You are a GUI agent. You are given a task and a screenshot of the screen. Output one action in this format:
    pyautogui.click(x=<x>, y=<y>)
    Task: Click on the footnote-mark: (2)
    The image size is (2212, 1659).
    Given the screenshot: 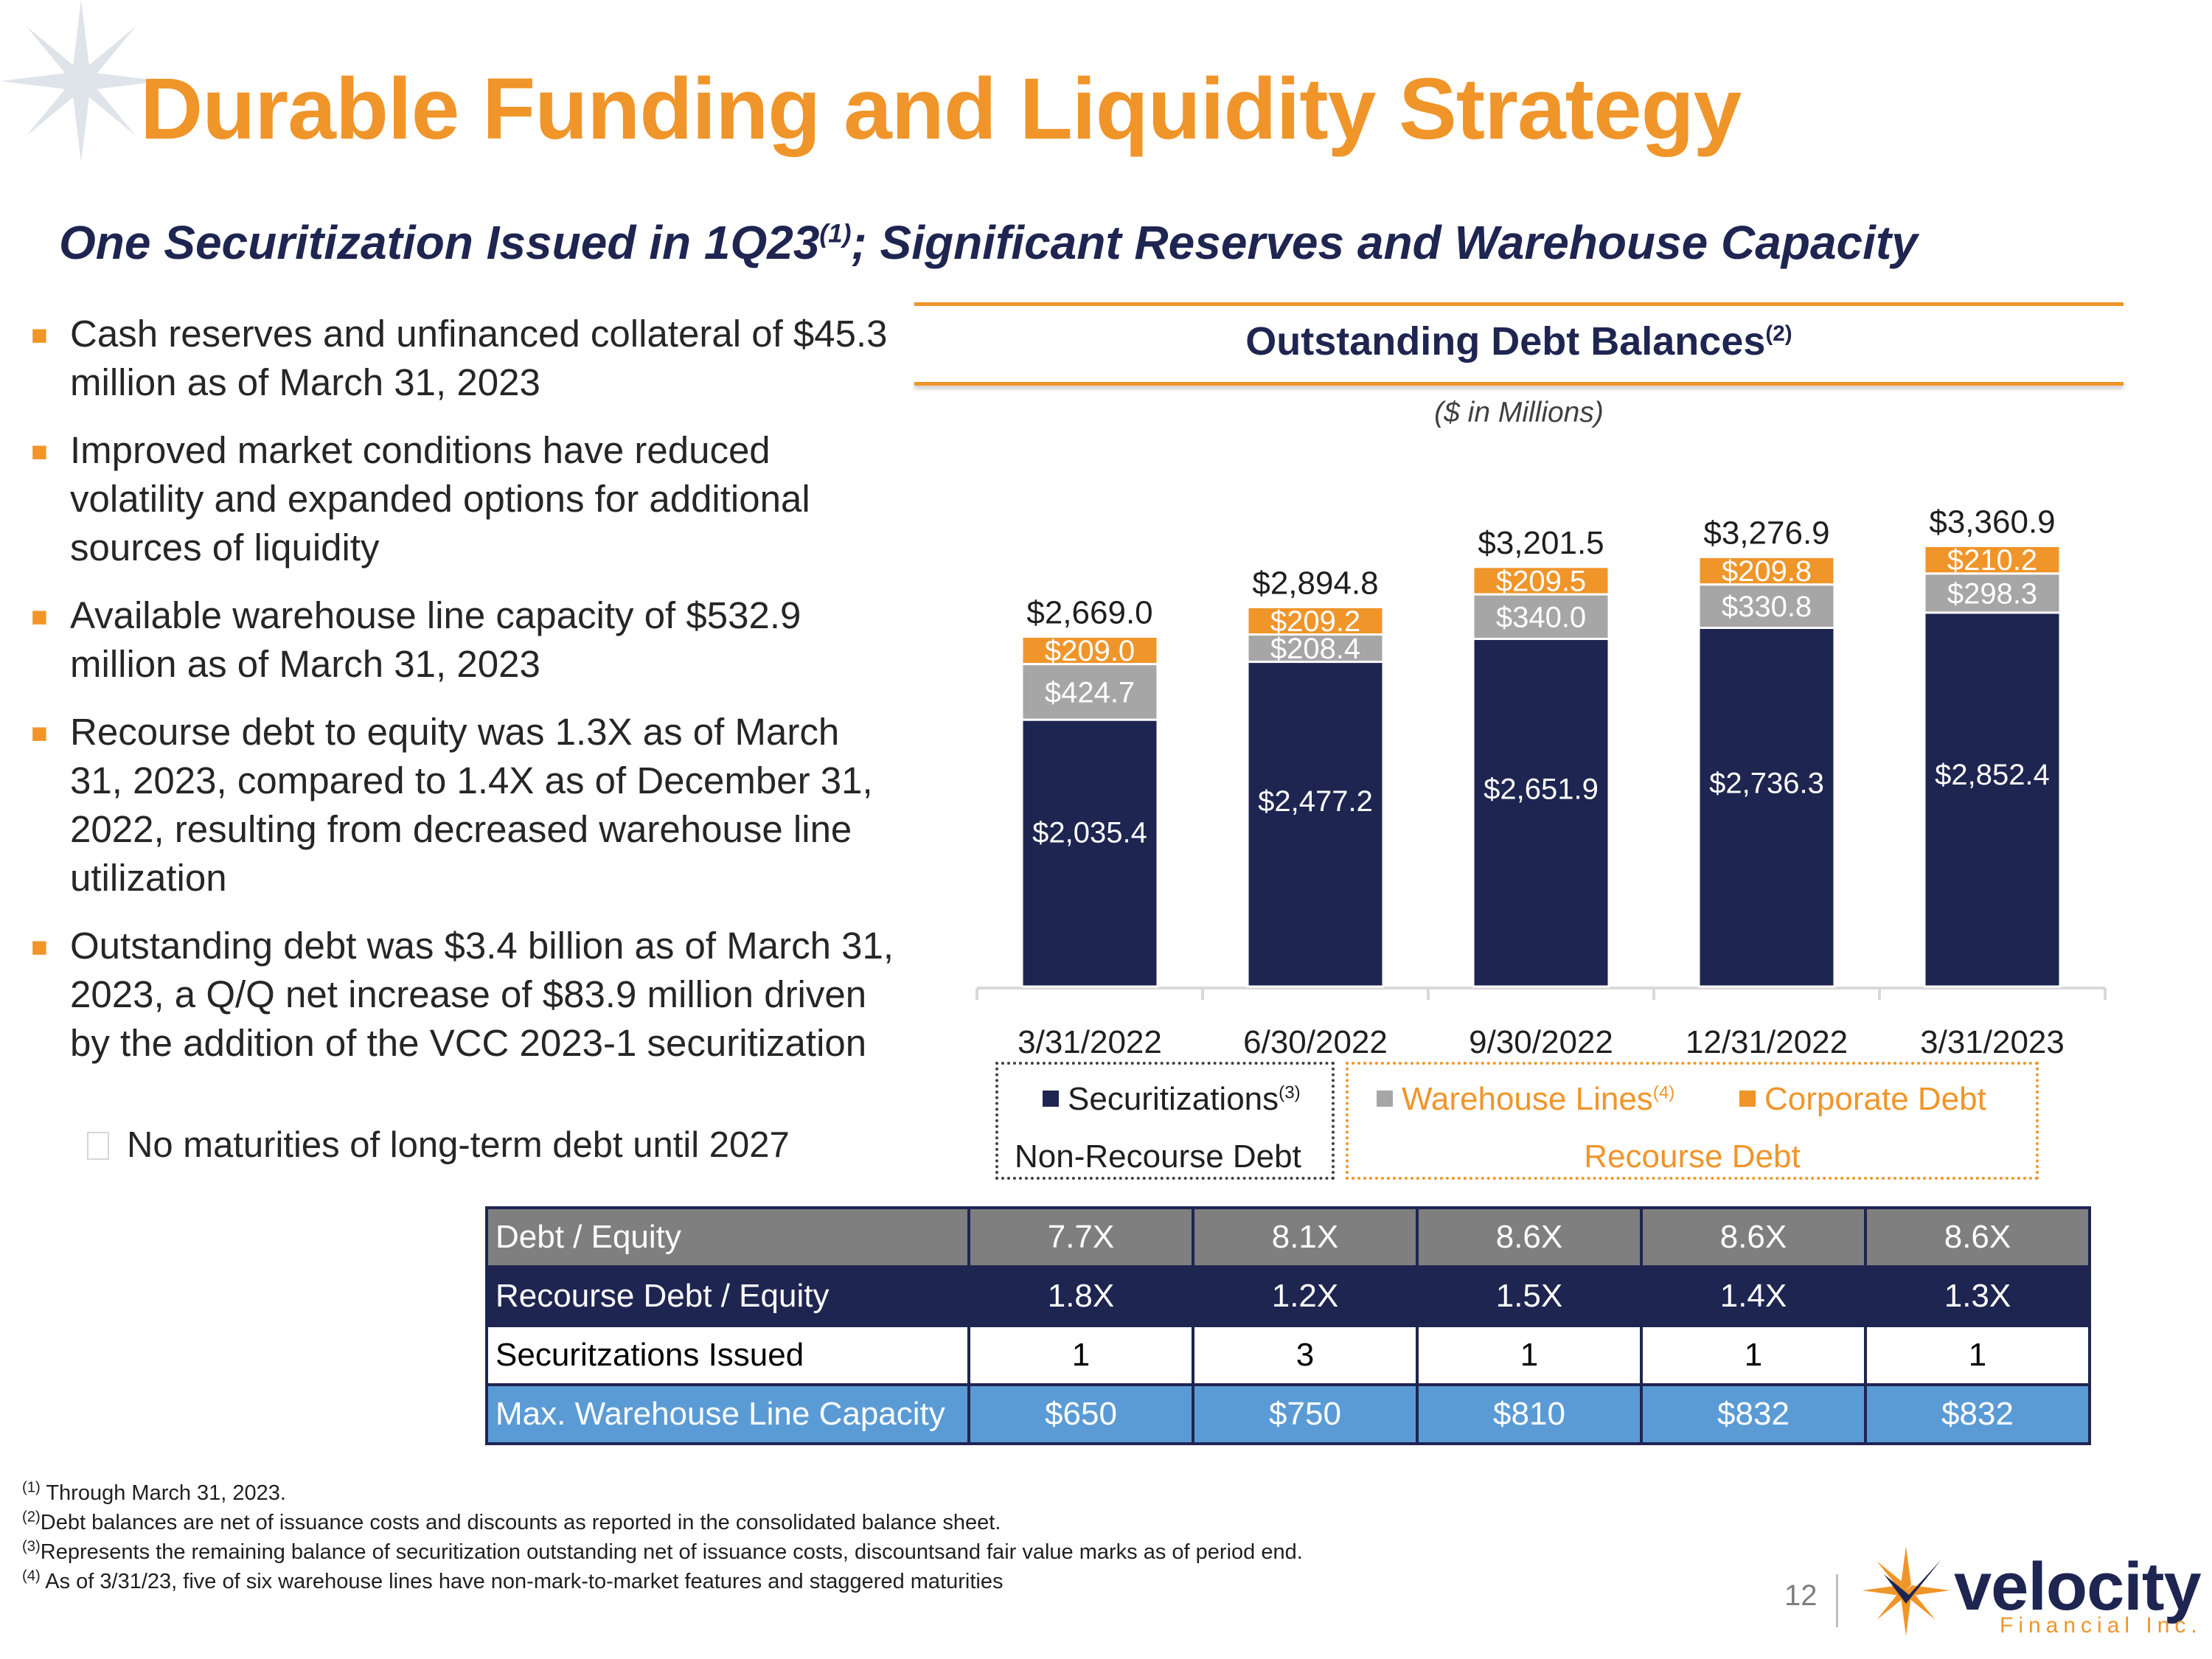 What is the action you would take?
    pyautogui.click(x=31, y=1517)
    